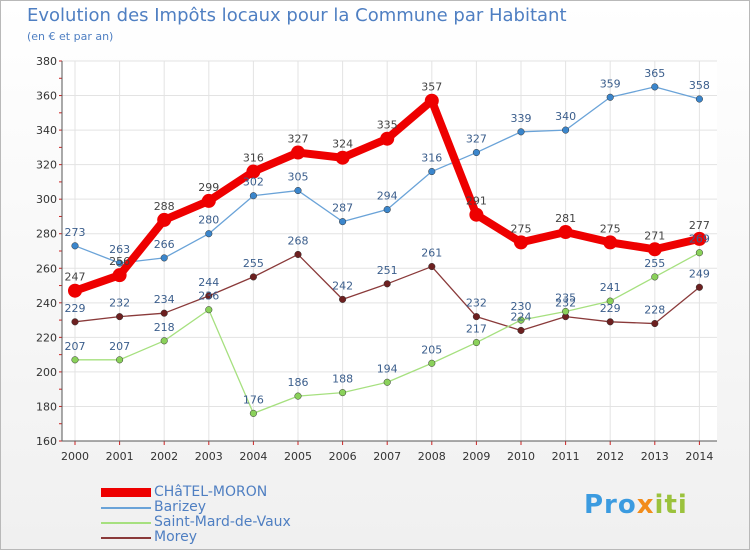 The height and width of the screenshot is (550, 750). I want to click on data-label-0: 357, so click(431, 87).